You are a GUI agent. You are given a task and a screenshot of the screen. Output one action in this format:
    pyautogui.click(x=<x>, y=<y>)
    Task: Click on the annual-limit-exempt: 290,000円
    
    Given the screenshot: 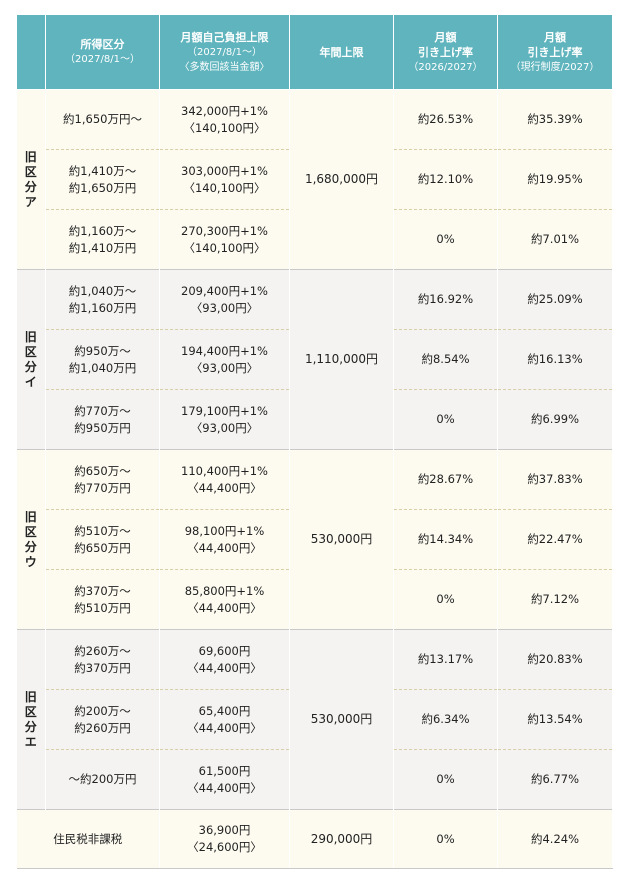 What is the action you would take?
    pyautogui.click(x=341, y=839)
    